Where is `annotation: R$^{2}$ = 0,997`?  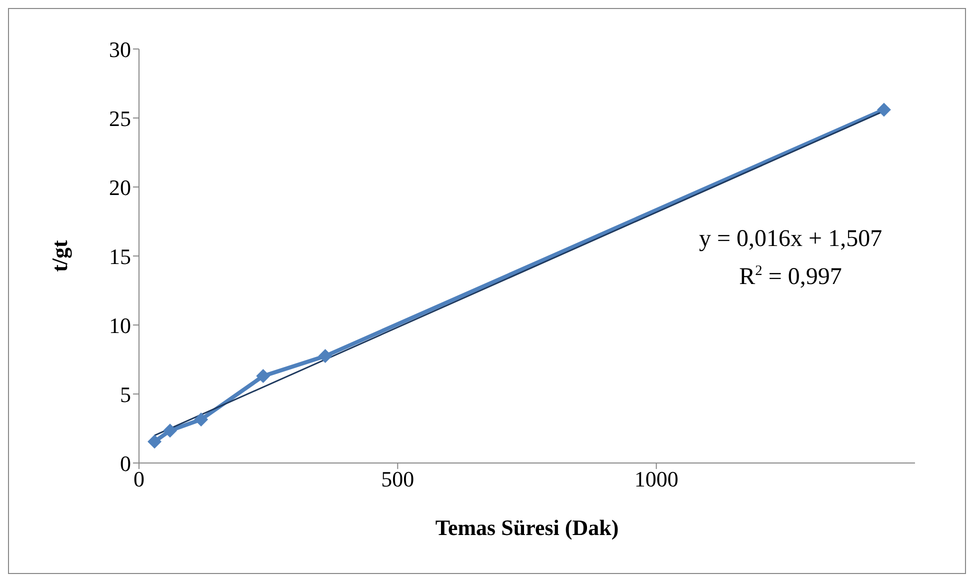 annotation: R$^{2}$ = 0,997 is located at coordinates (790, 276).